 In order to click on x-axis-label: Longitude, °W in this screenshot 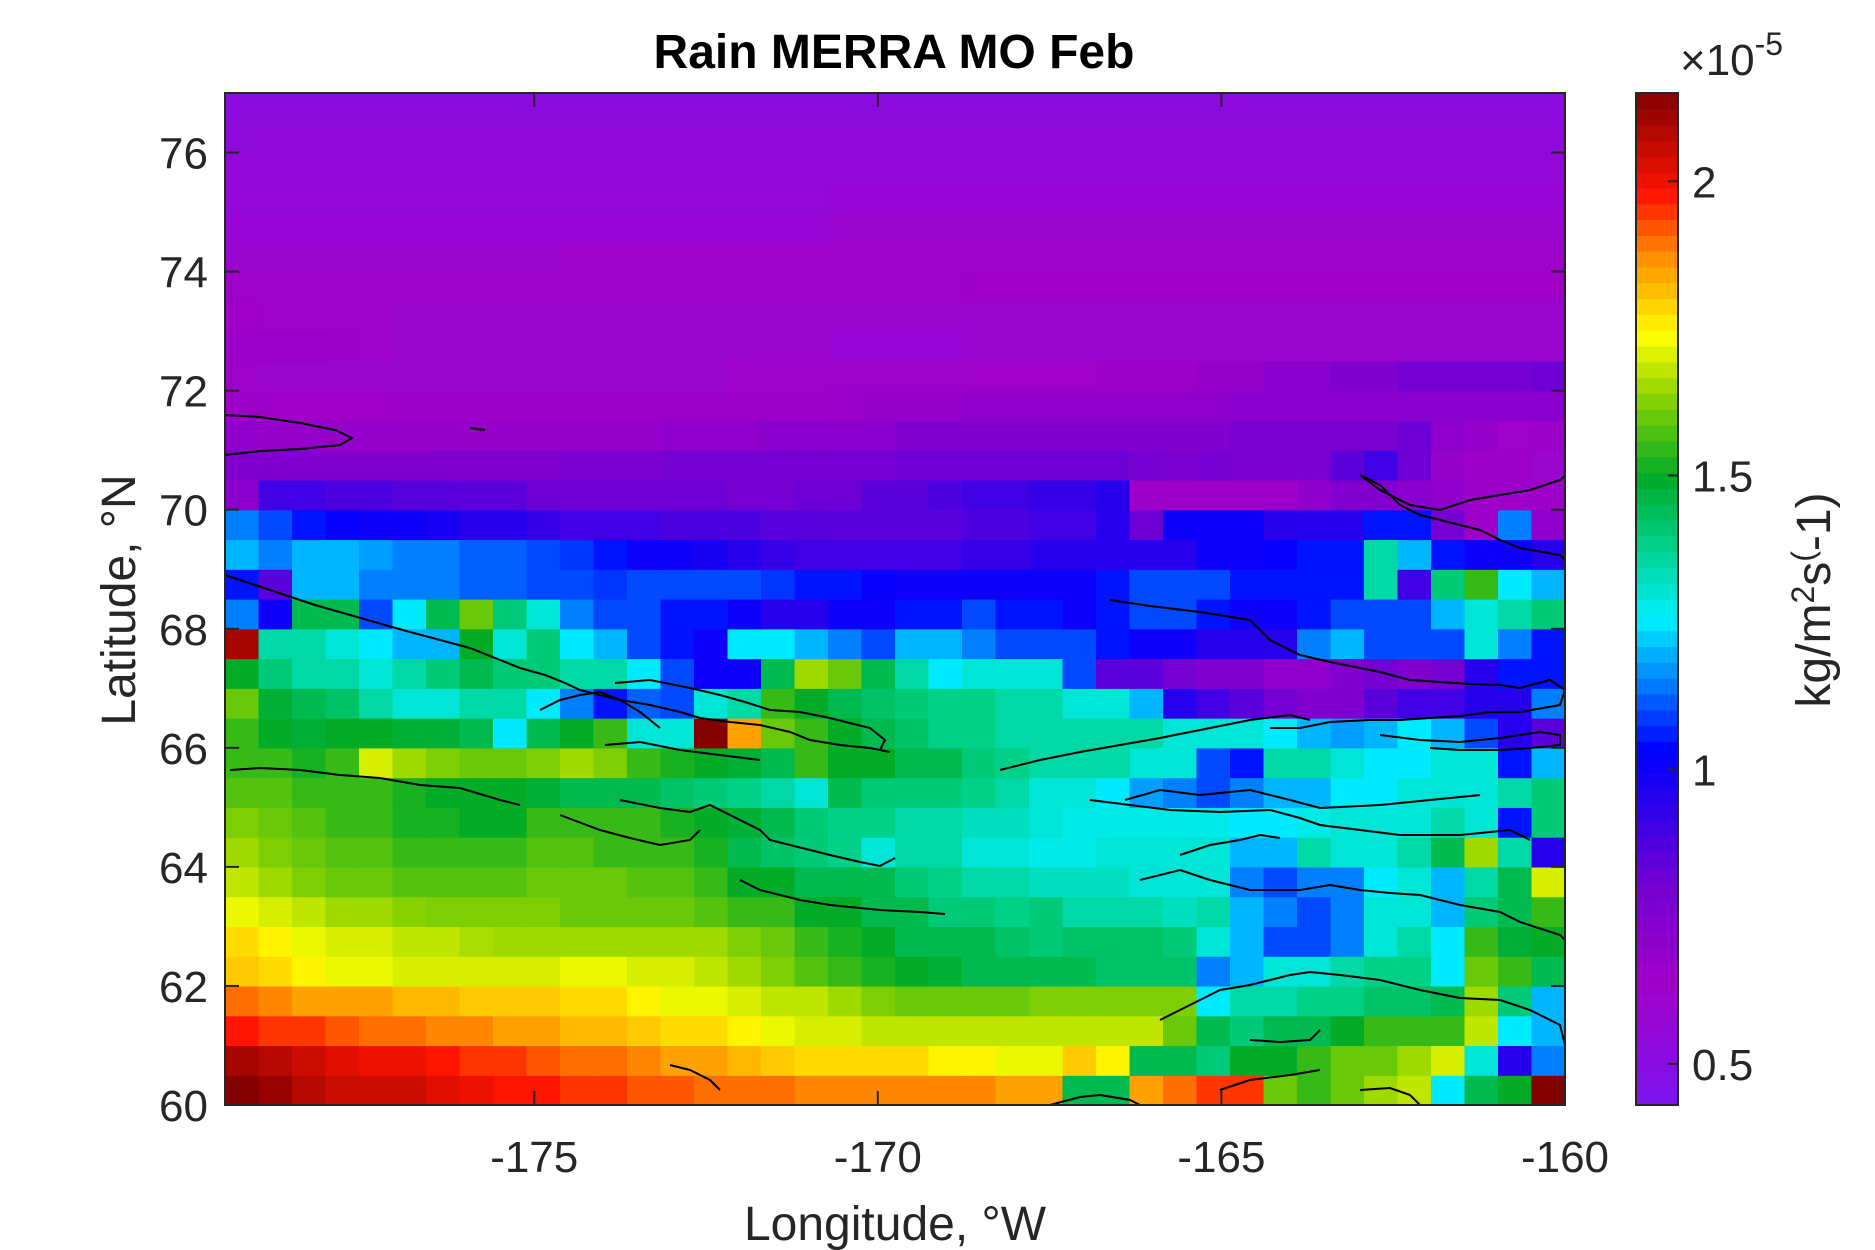, I will do `click(895, 1224)`.